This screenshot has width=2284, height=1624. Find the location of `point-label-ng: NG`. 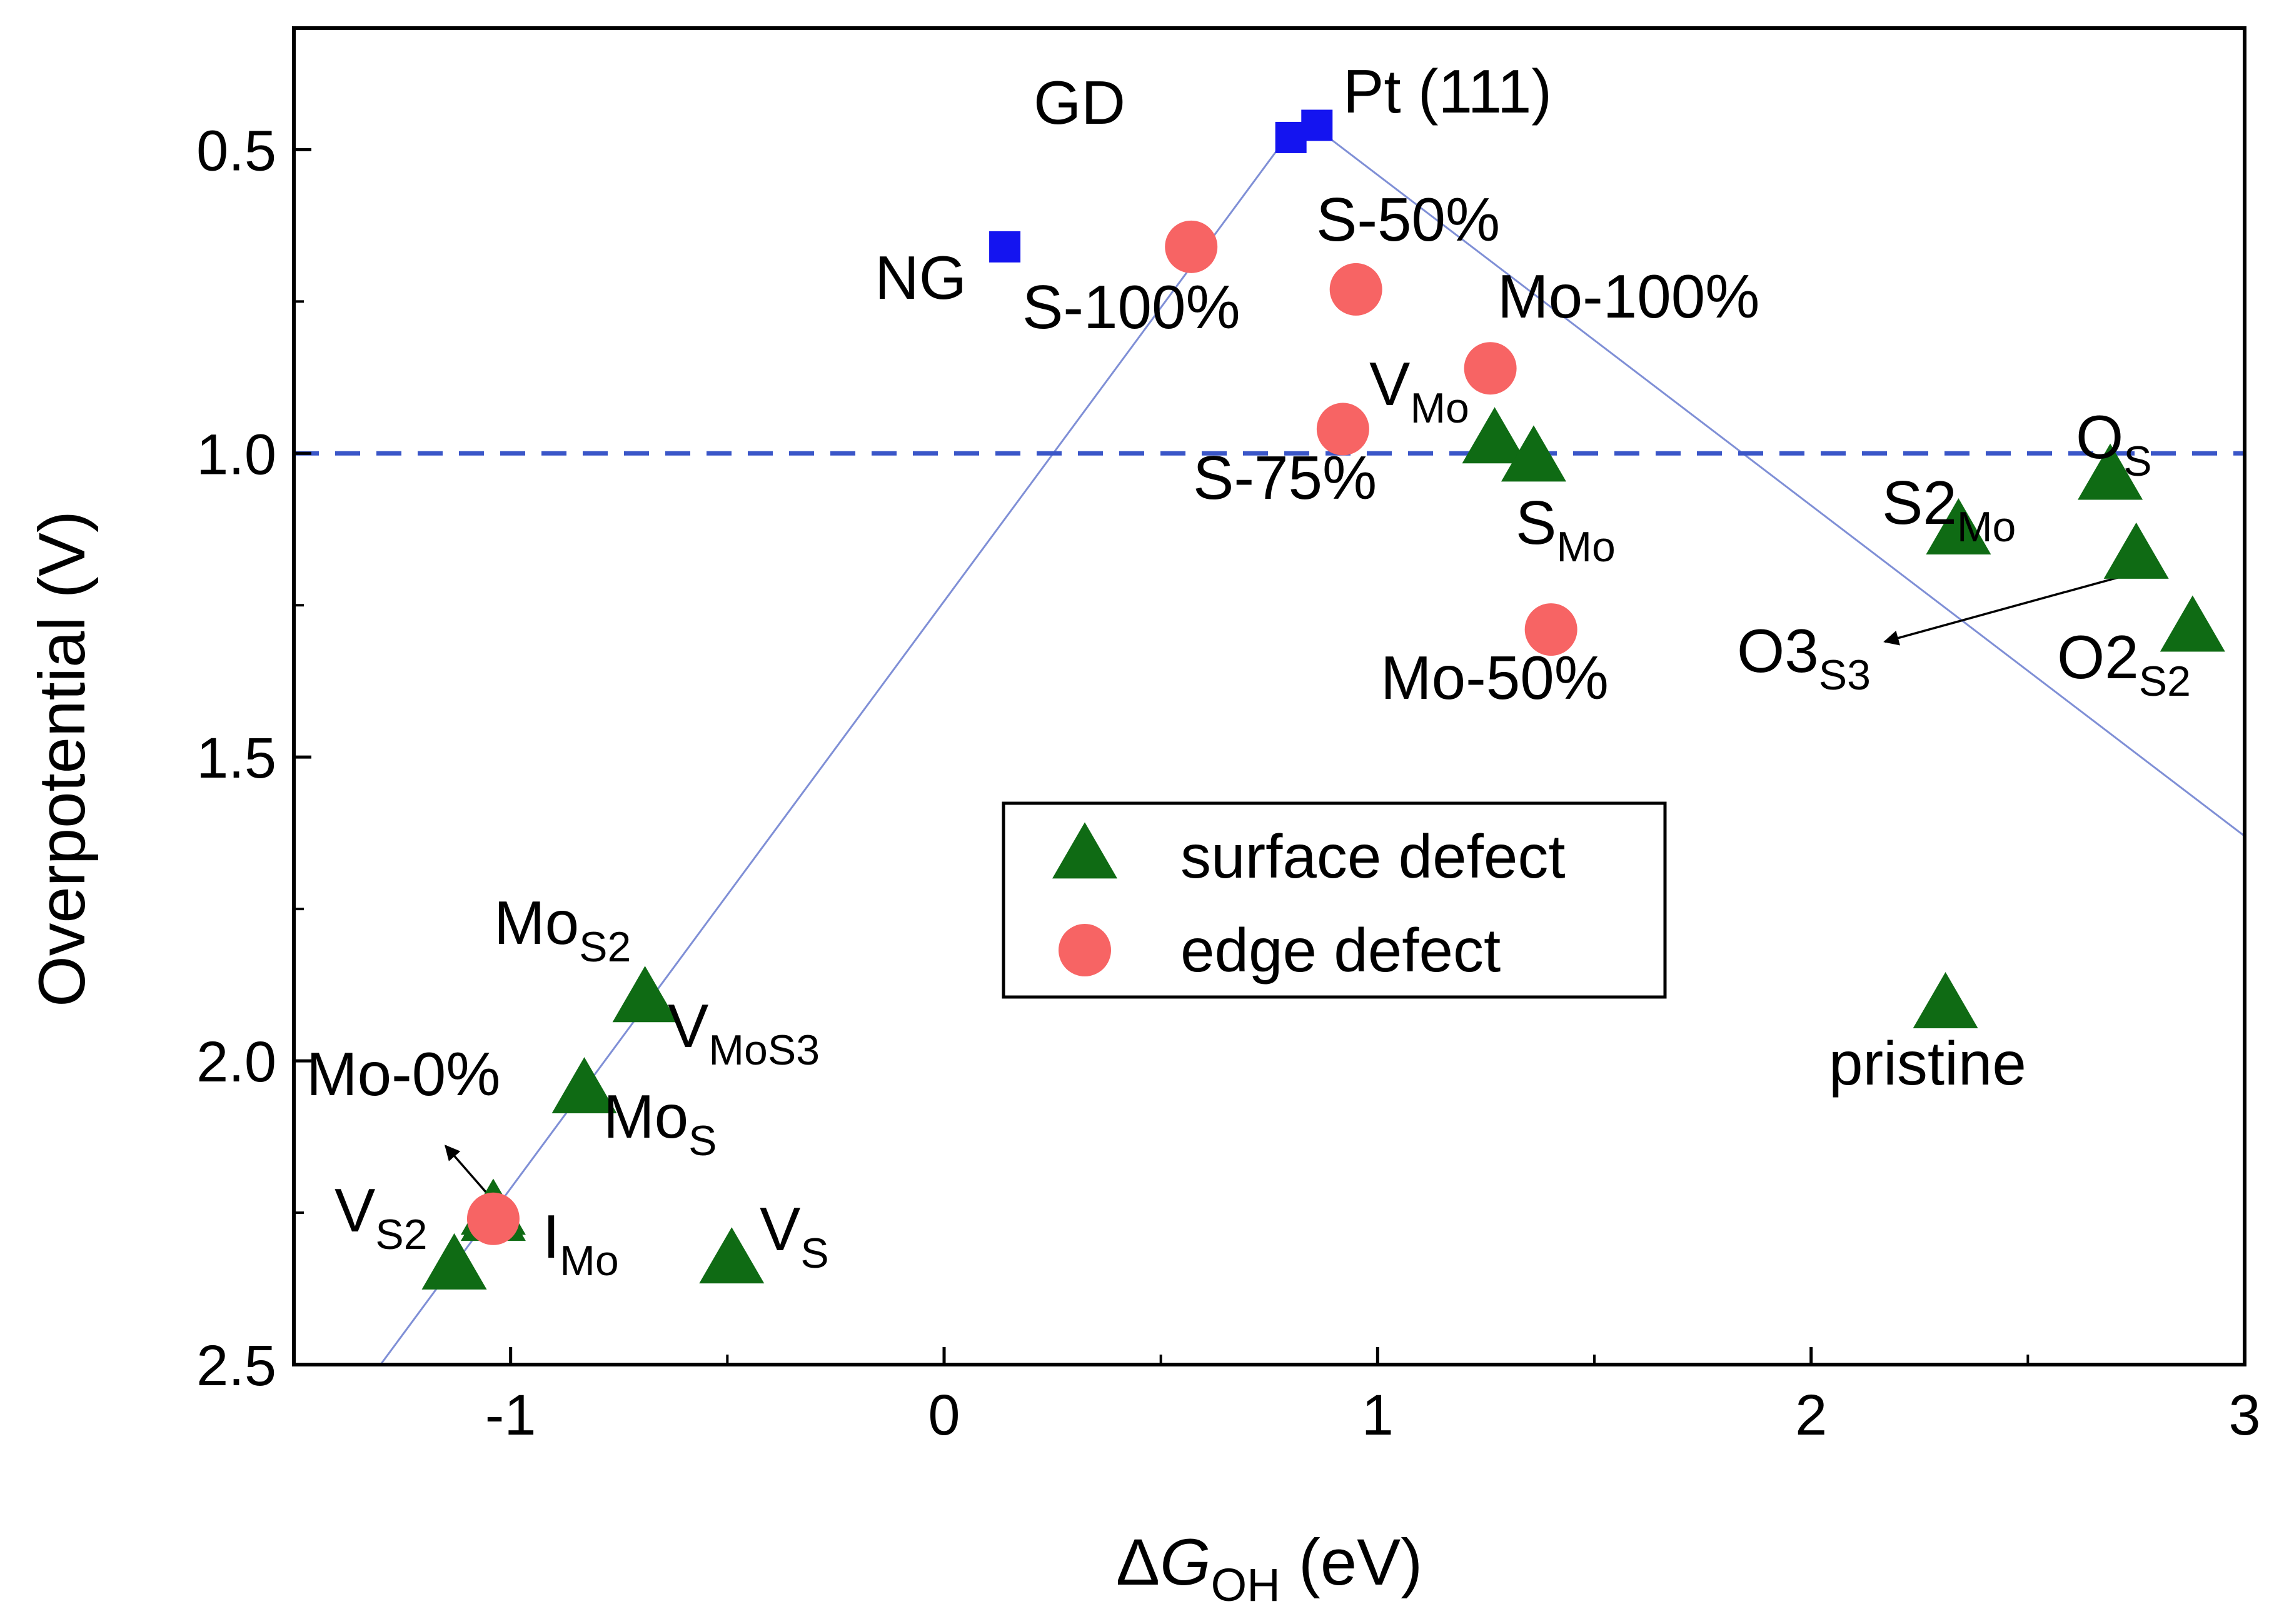

point-label-ng: NG is located at coordinates (921, 277).